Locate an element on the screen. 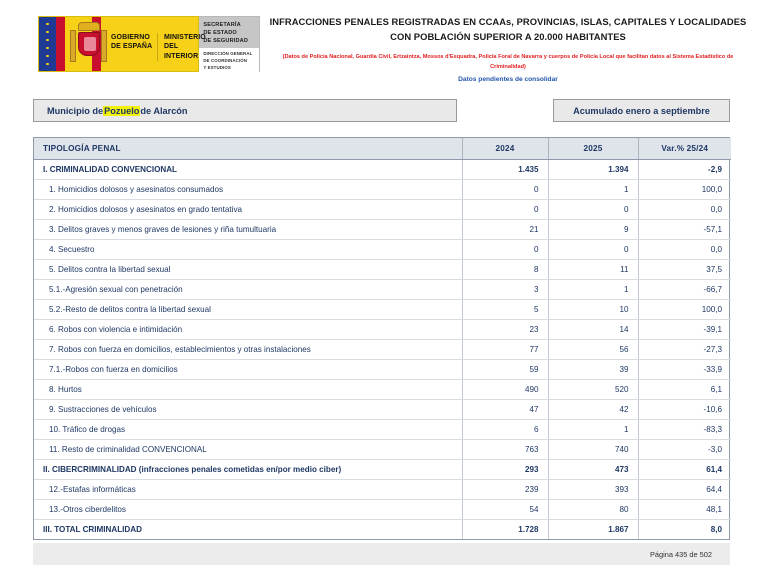 The width and height of the screenshot is (760, 585). column-header-2024: 2024 is located at coordinates (505, 149).